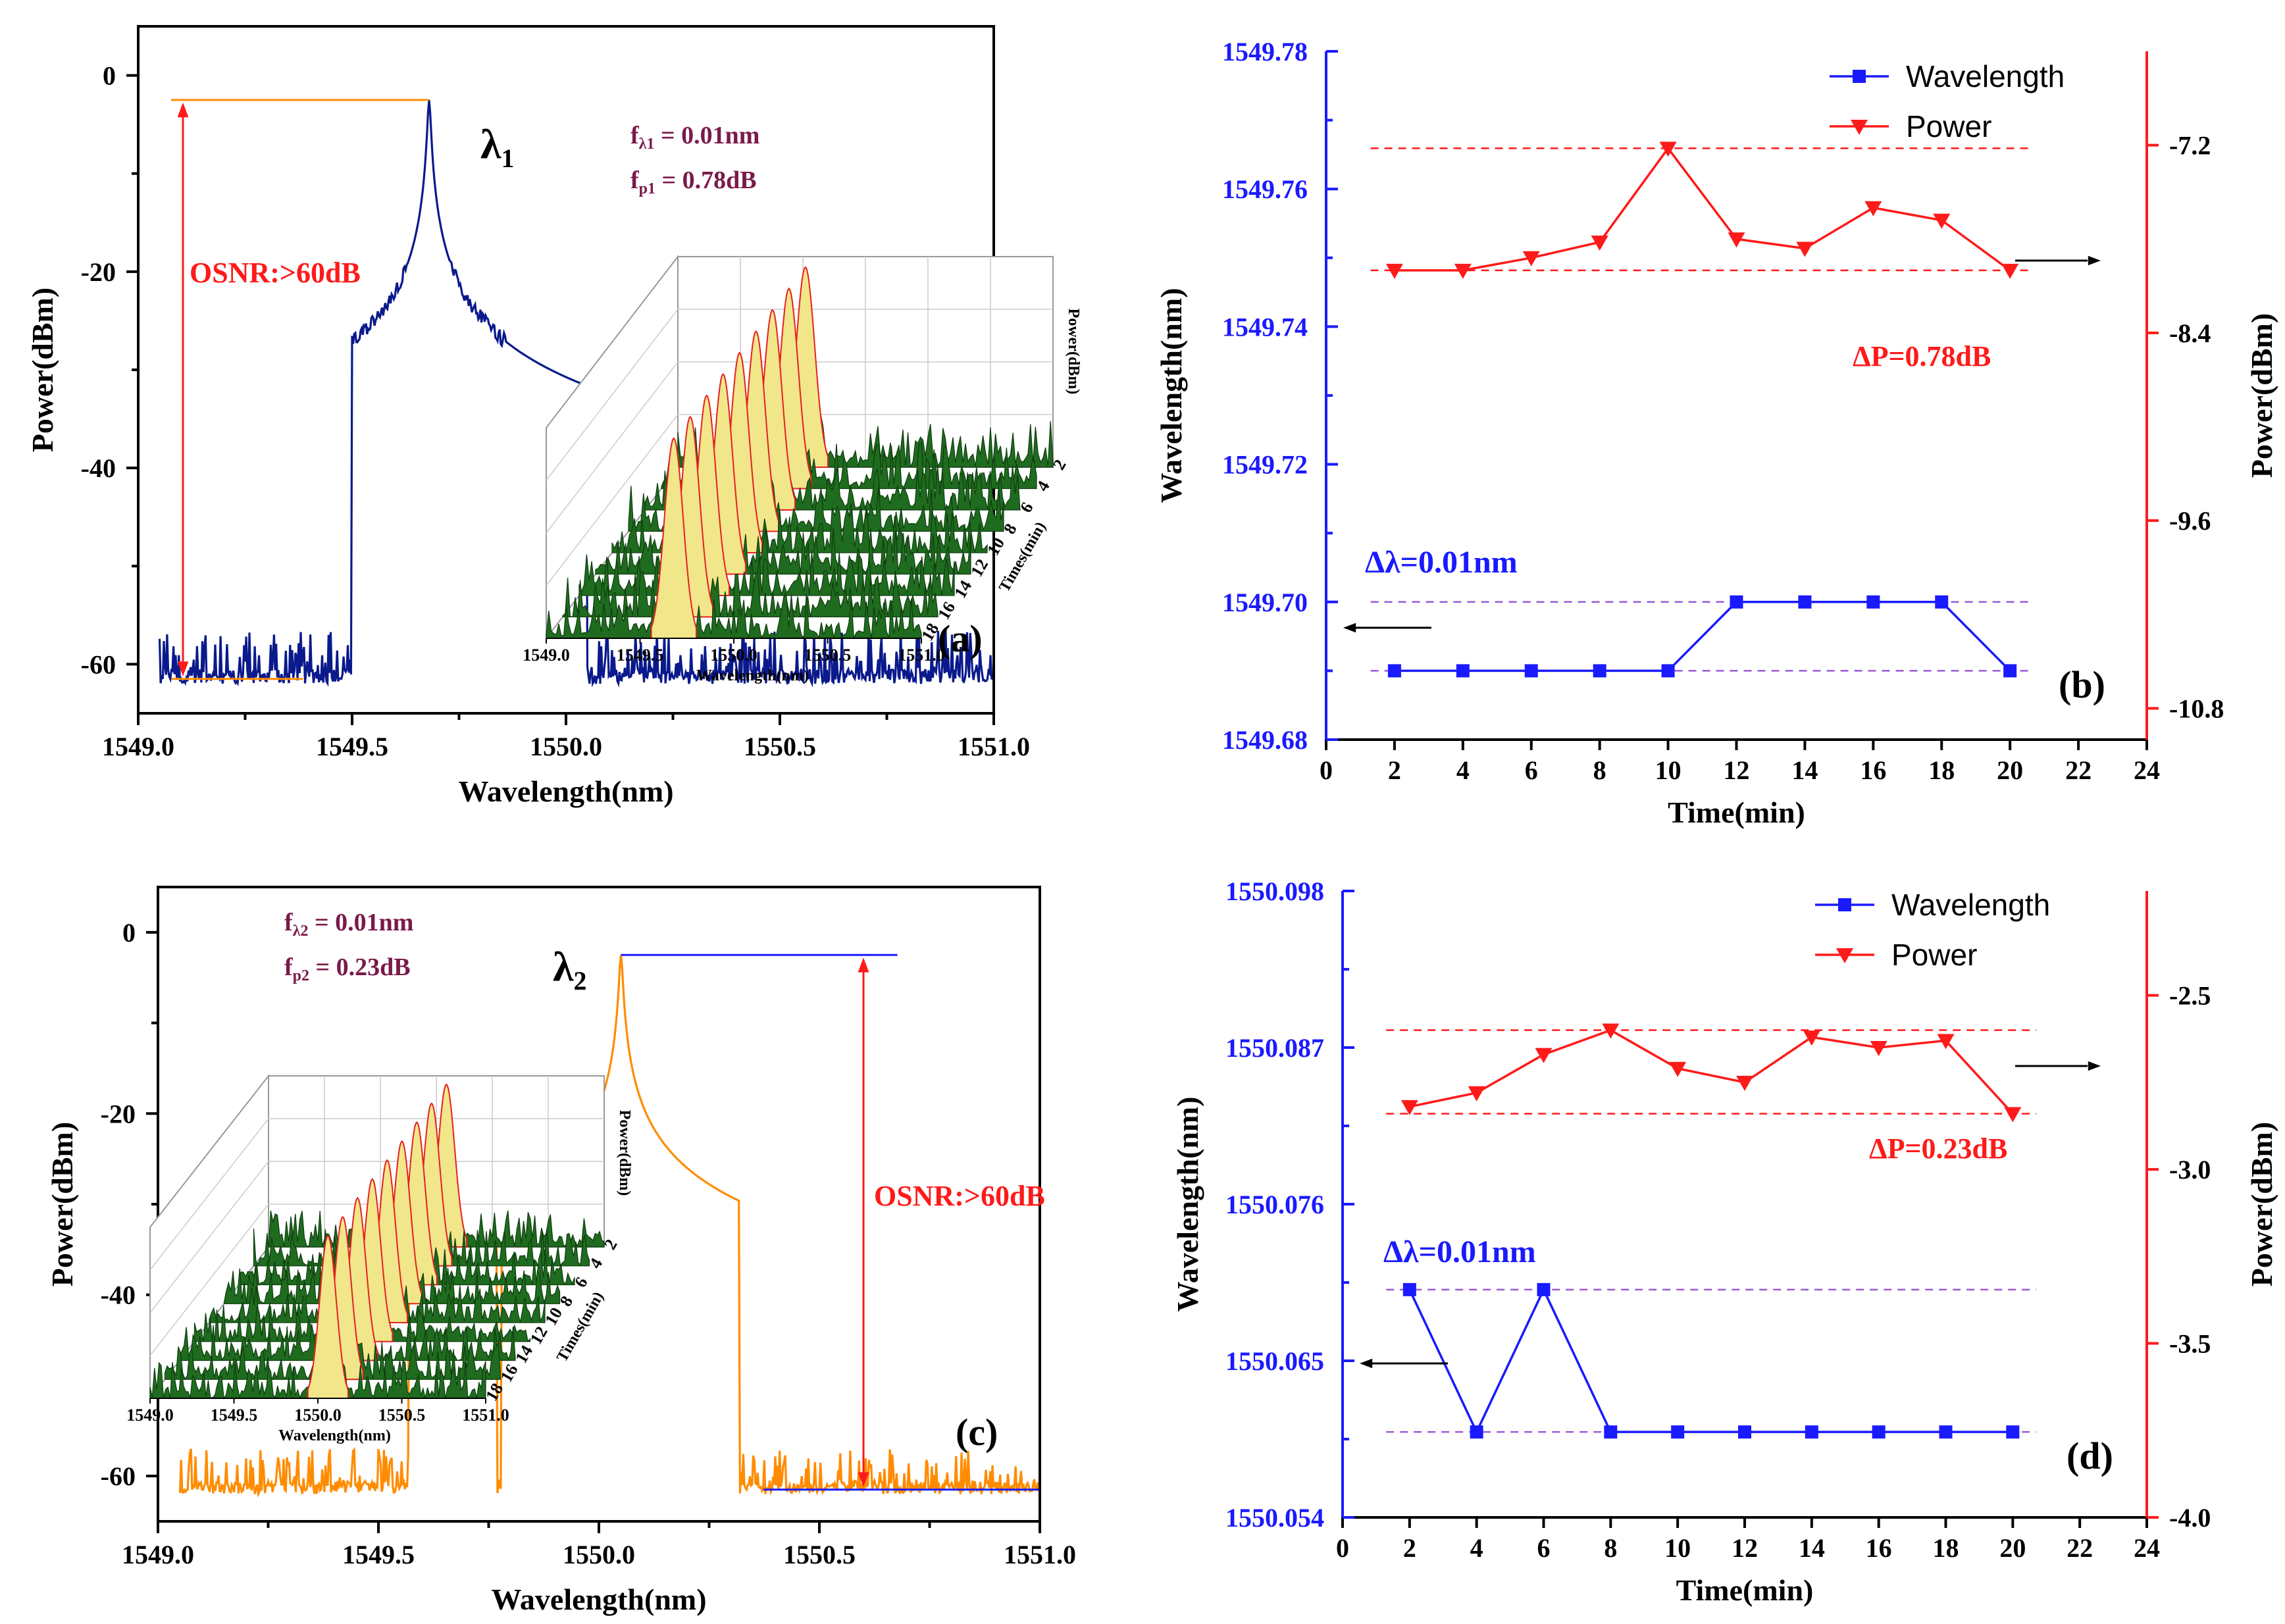 The image size is (2285, 1624). What do you see at coordinates (565, 791) in the screenshot?
I see `x-axis-label: Wavelength(nm)` at bounding box center [565, 791].